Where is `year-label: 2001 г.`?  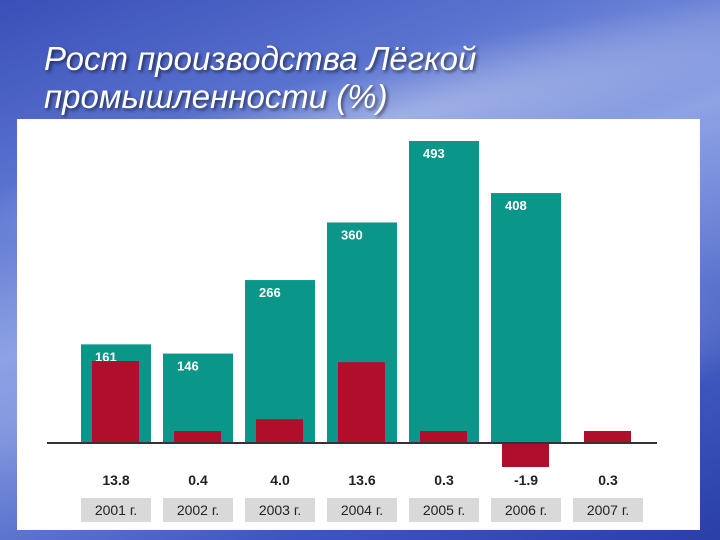
year-label: 2001 г. is located at coordinates (116, 510).